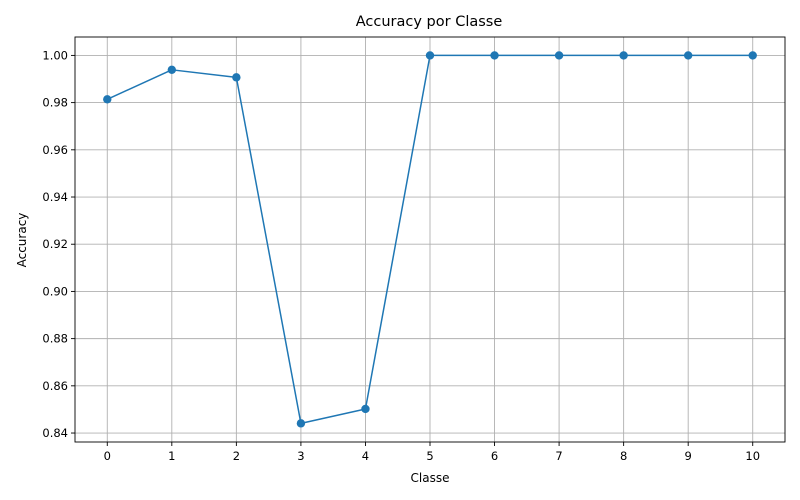 The height and width of the screenshot is (500, 800). Describe the element at coordinates (55, 244) in the screenshot. I see `y-tick-label: 0.92` at that location.